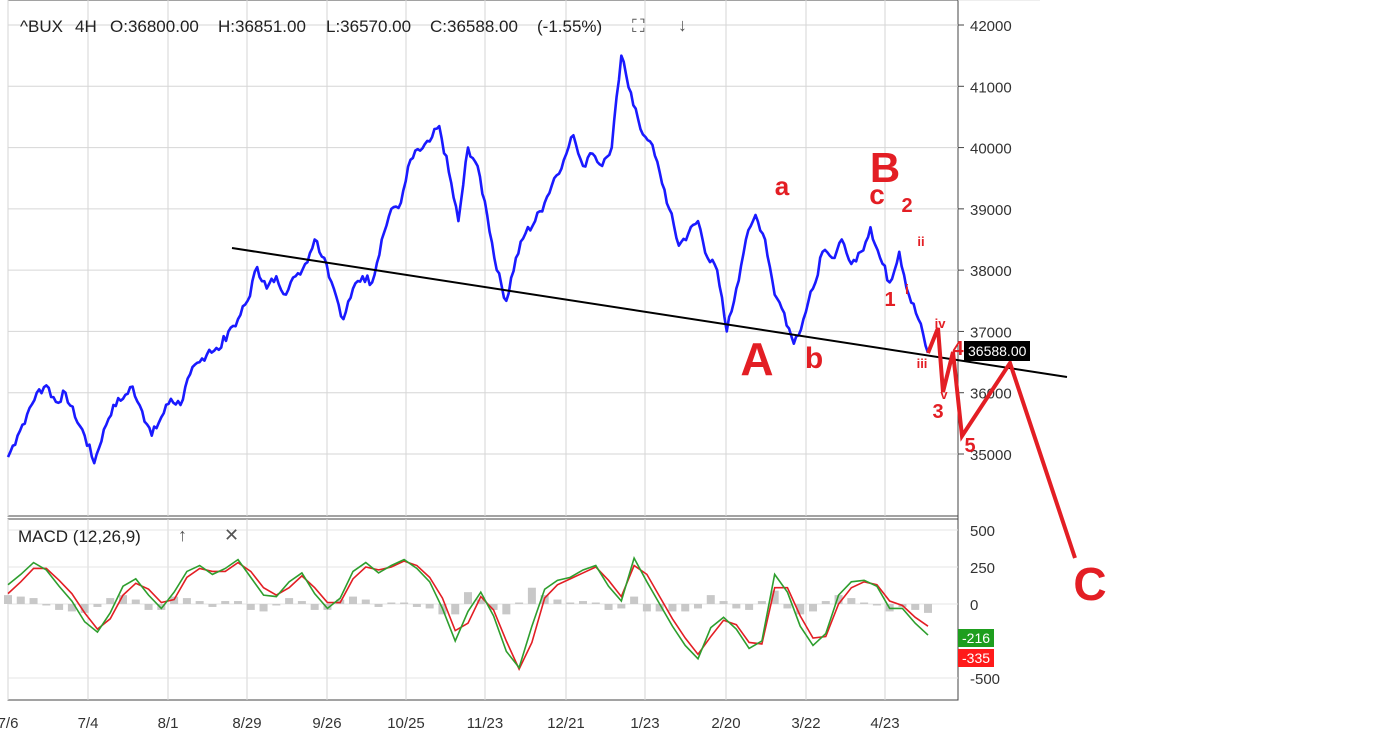 This screenshot has height=747, width=1374. Describe the element at coordinates (168, 723) in the screenshot. I see `x-tick-label: 8/1` at that location.